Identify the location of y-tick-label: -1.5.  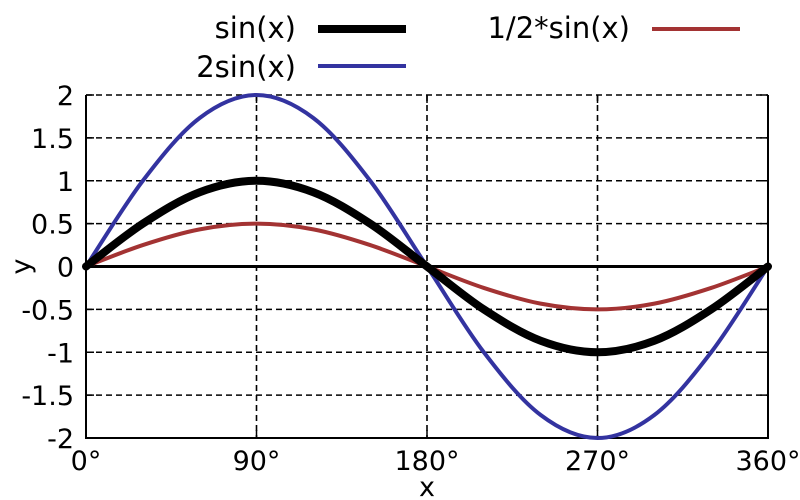
(47, 396).